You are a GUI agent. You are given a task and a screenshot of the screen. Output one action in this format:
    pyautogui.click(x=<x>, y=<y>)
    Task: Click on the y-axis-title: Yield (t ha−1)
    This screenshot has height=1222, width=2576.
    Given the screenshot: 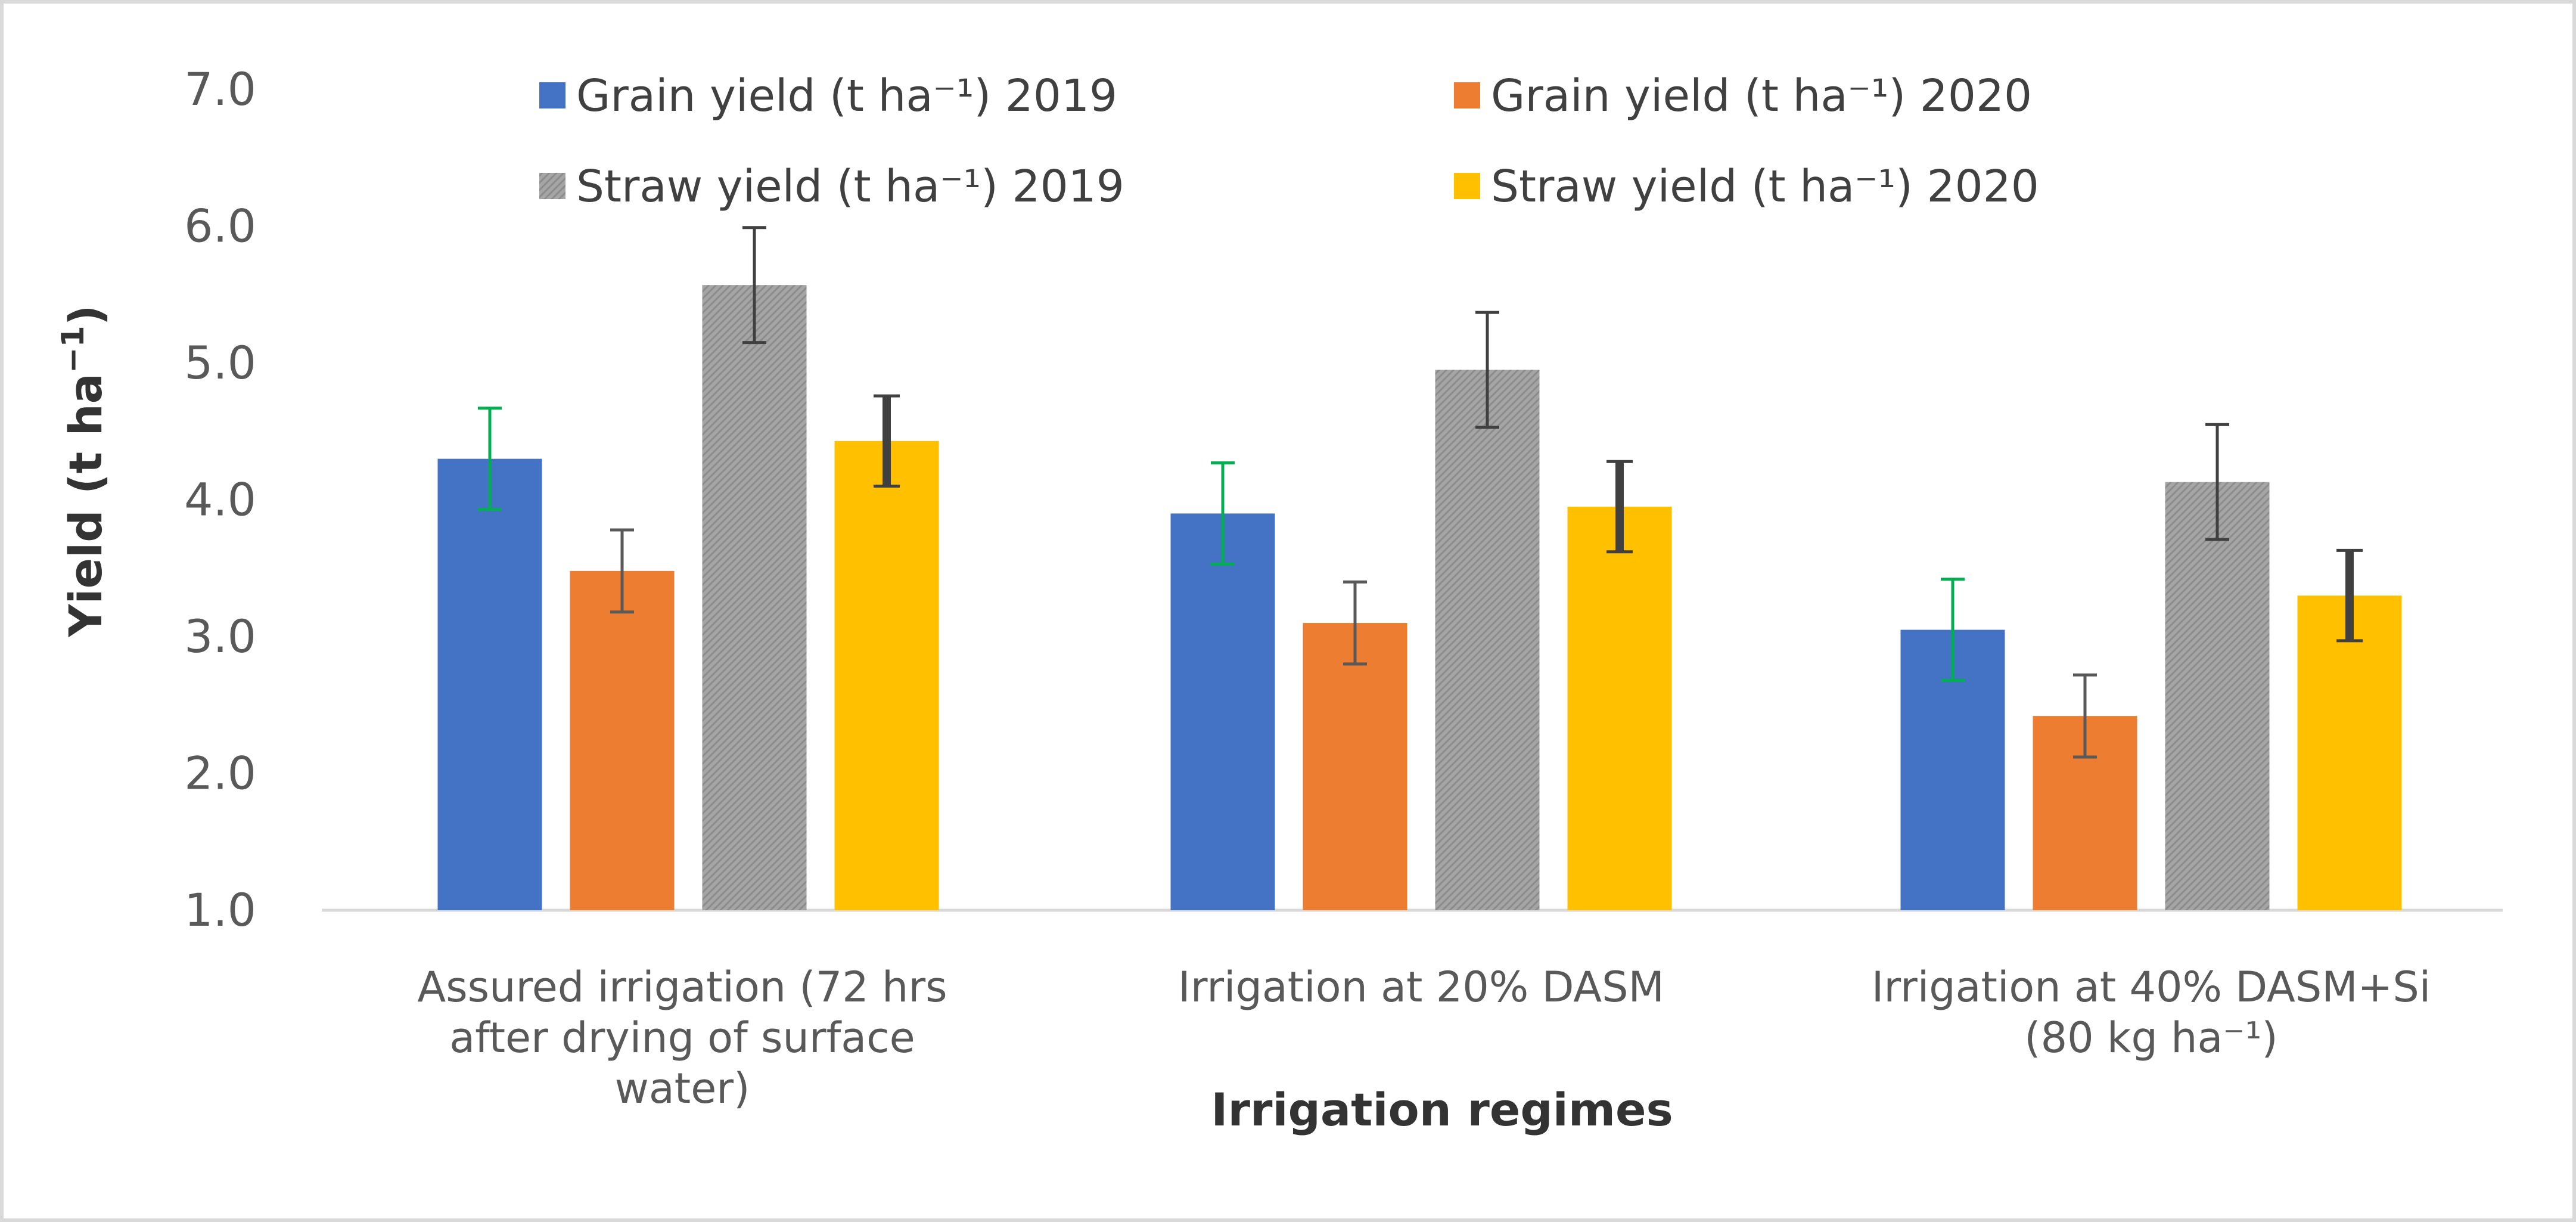 What is the action you would take?
    pyautogui.click(x=83, y=471)
    